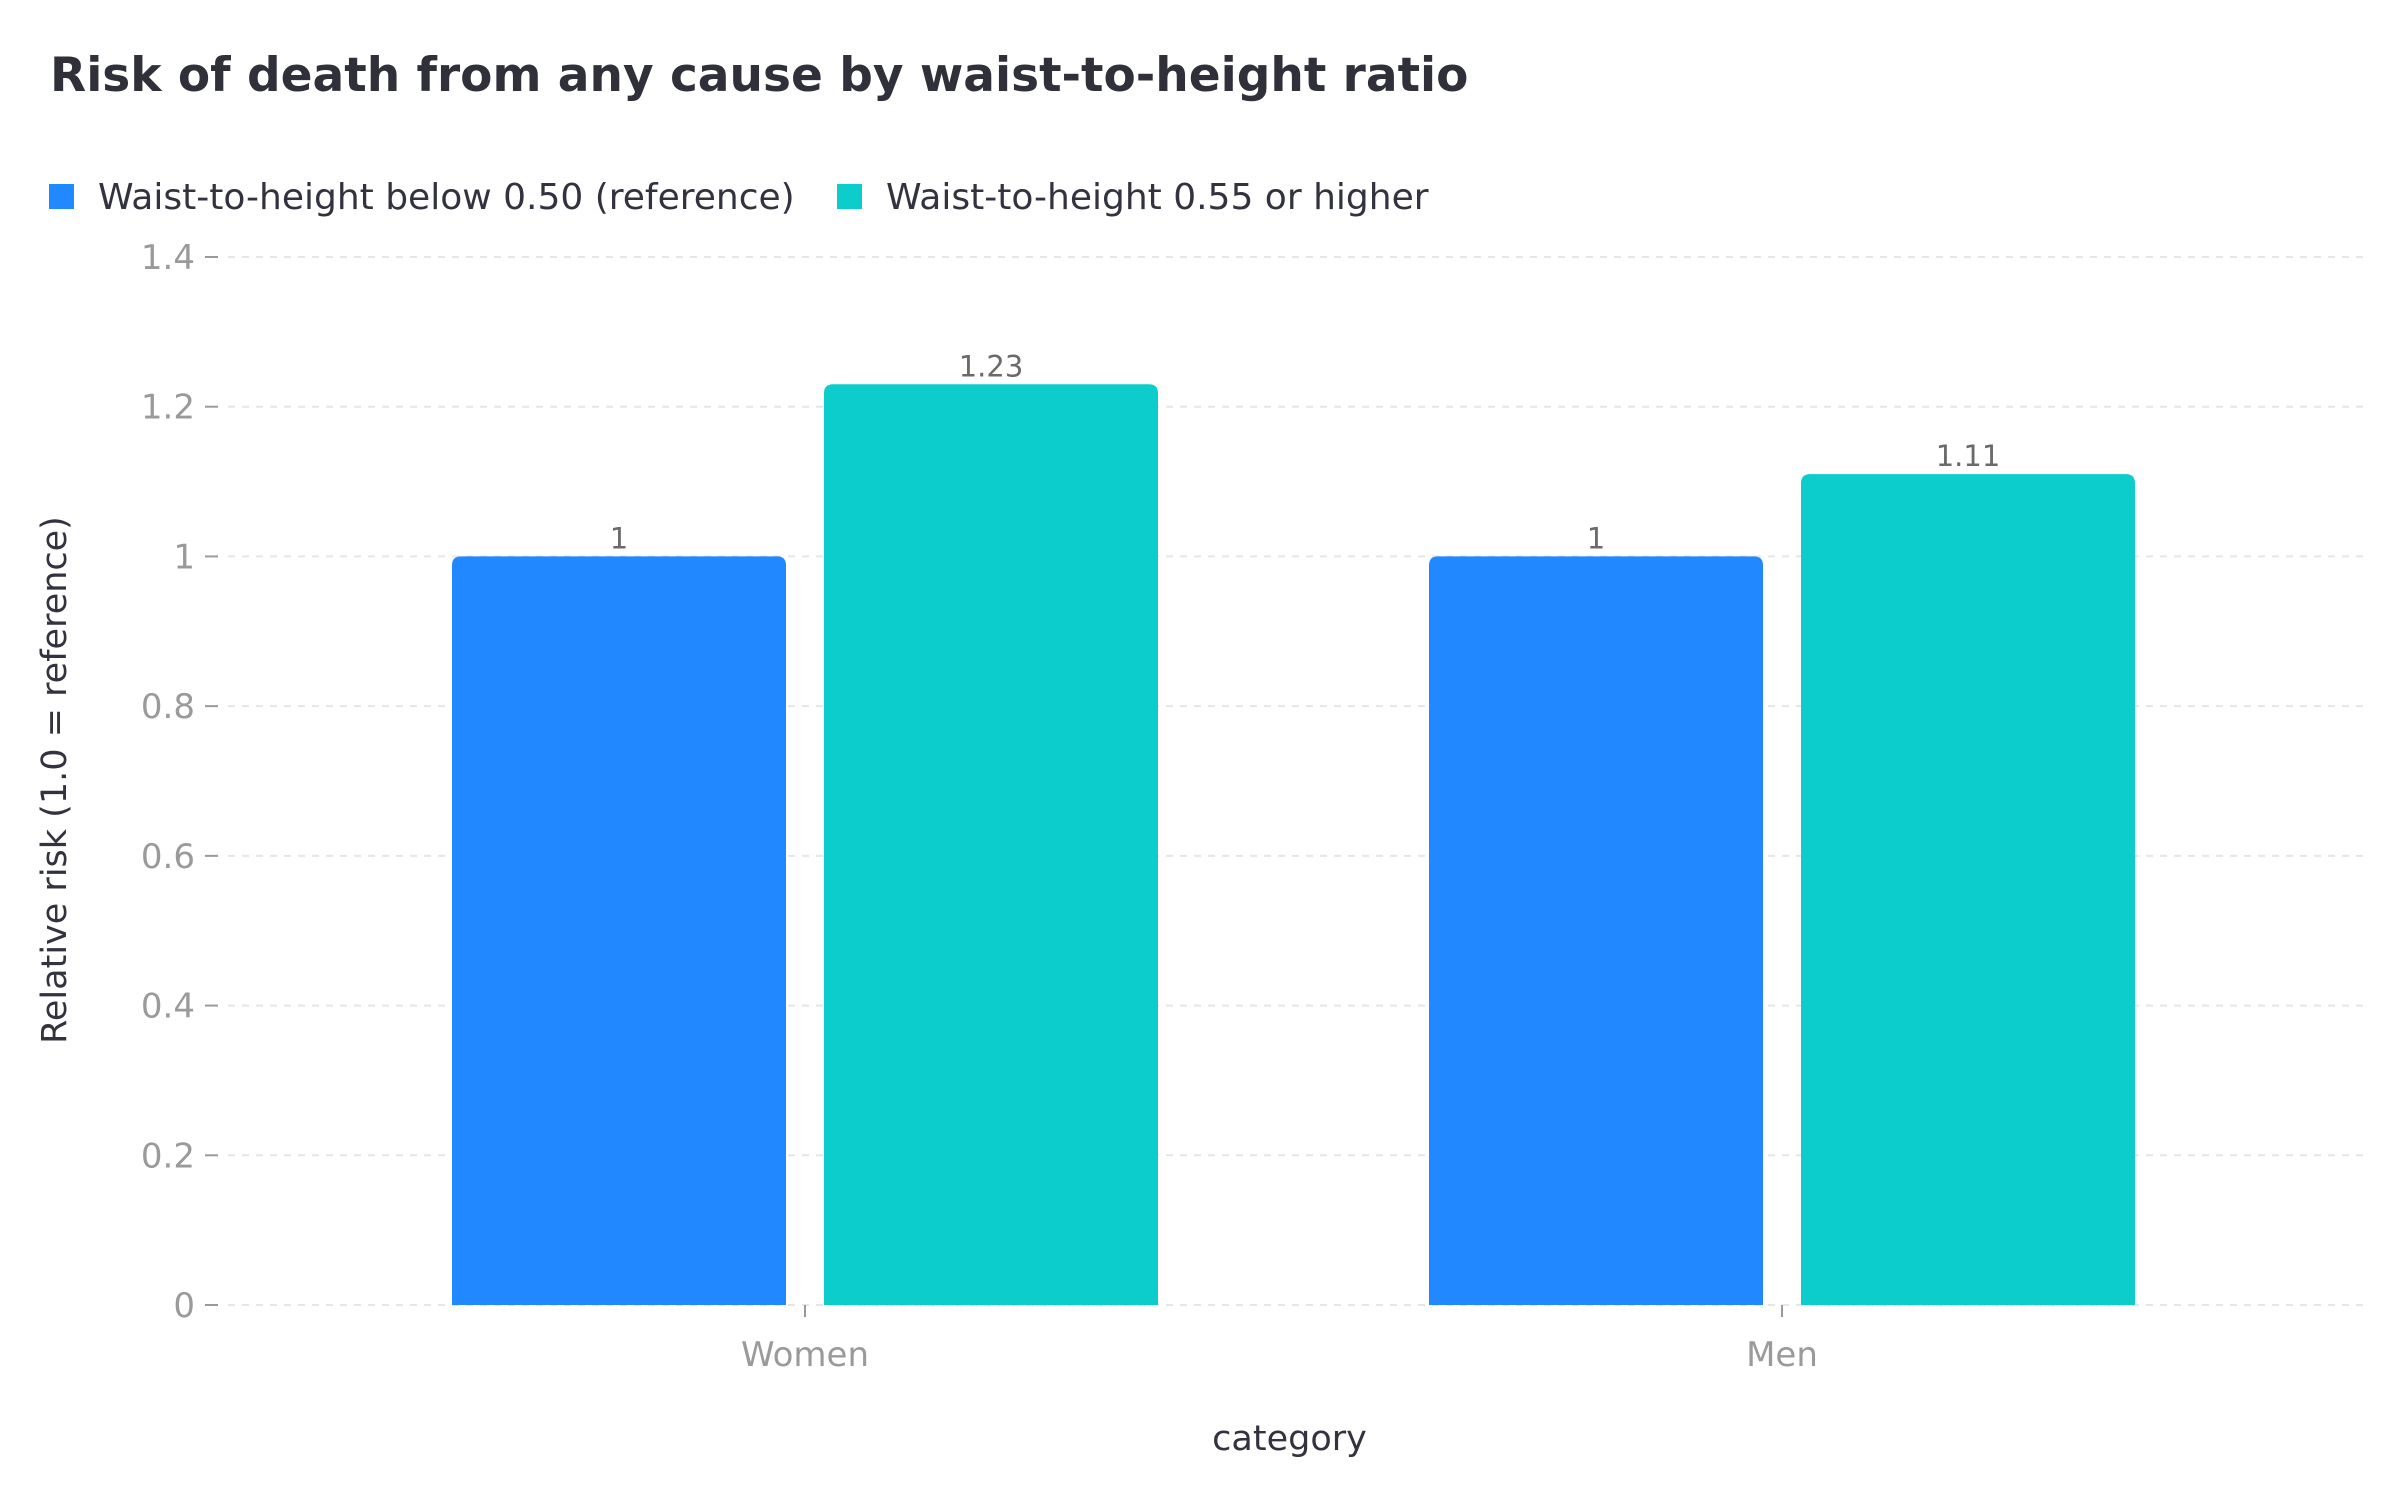 The image size is (2400, 1500). What do you see at coordinates (1289, 1439) in the screenshot?
I see `x-axis-title: category` at bounding box center [1289, 1439].